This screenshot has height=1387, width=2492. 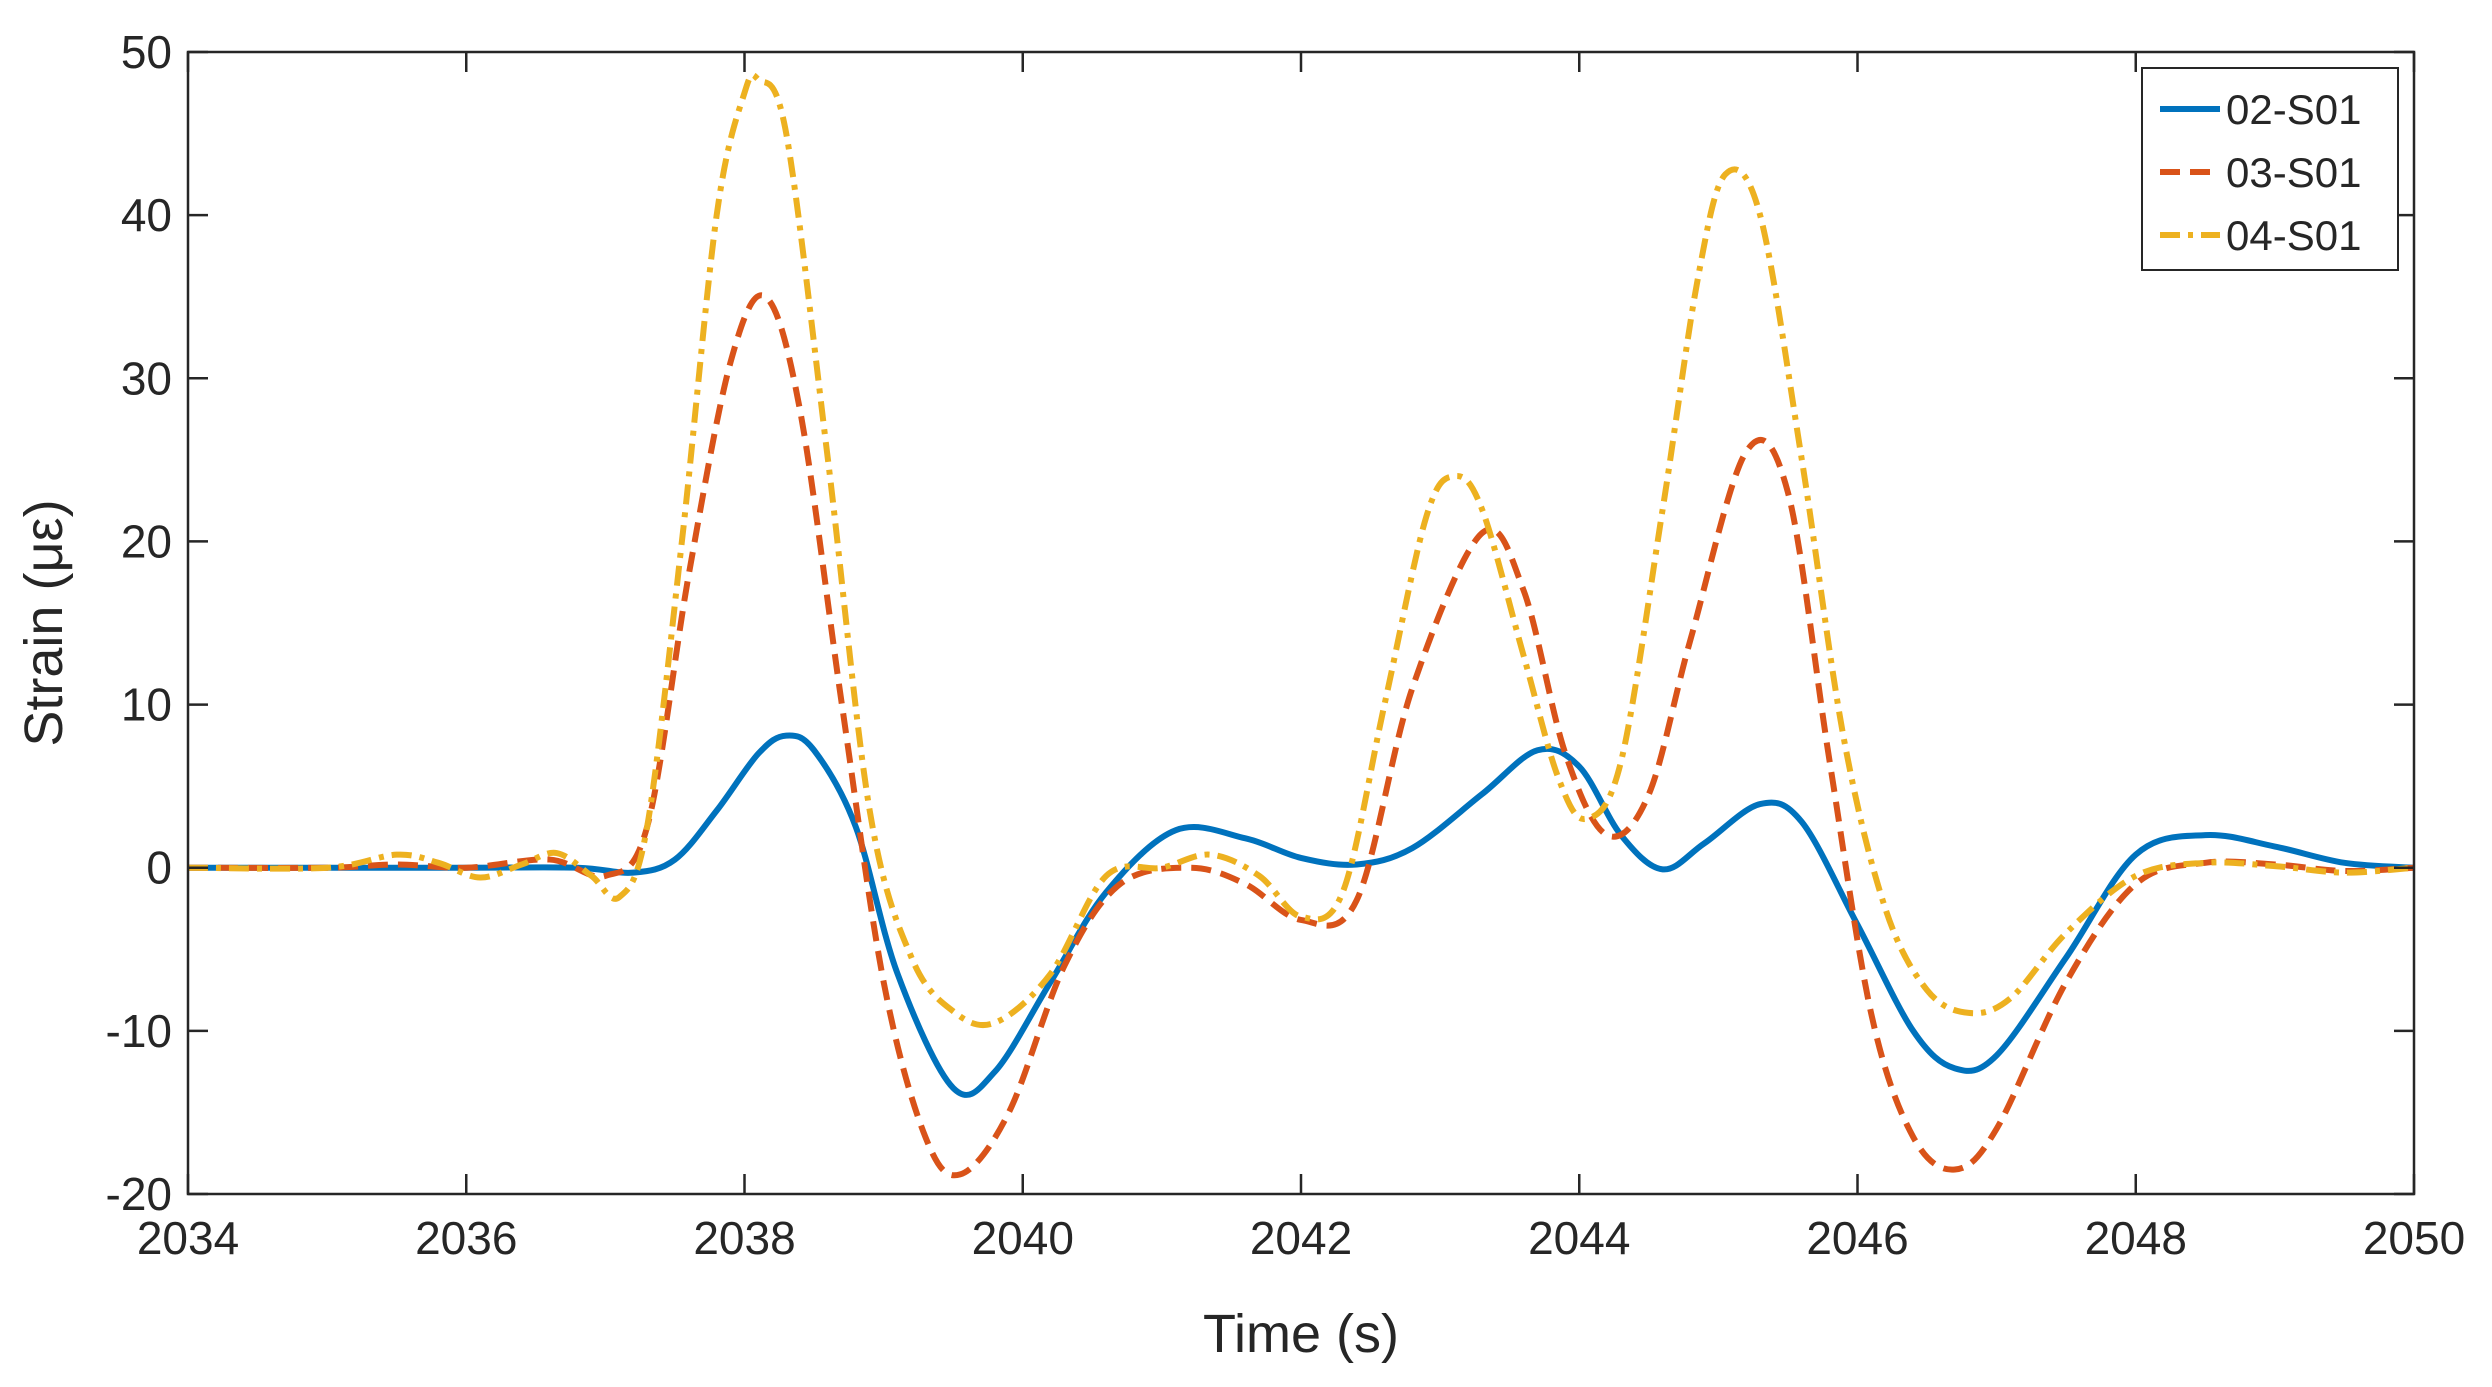 What do you see at coordinates (1301, 1238) in the screenshot?
I see `x-tick-label: 2042` at bounding box center [1301, 1238].